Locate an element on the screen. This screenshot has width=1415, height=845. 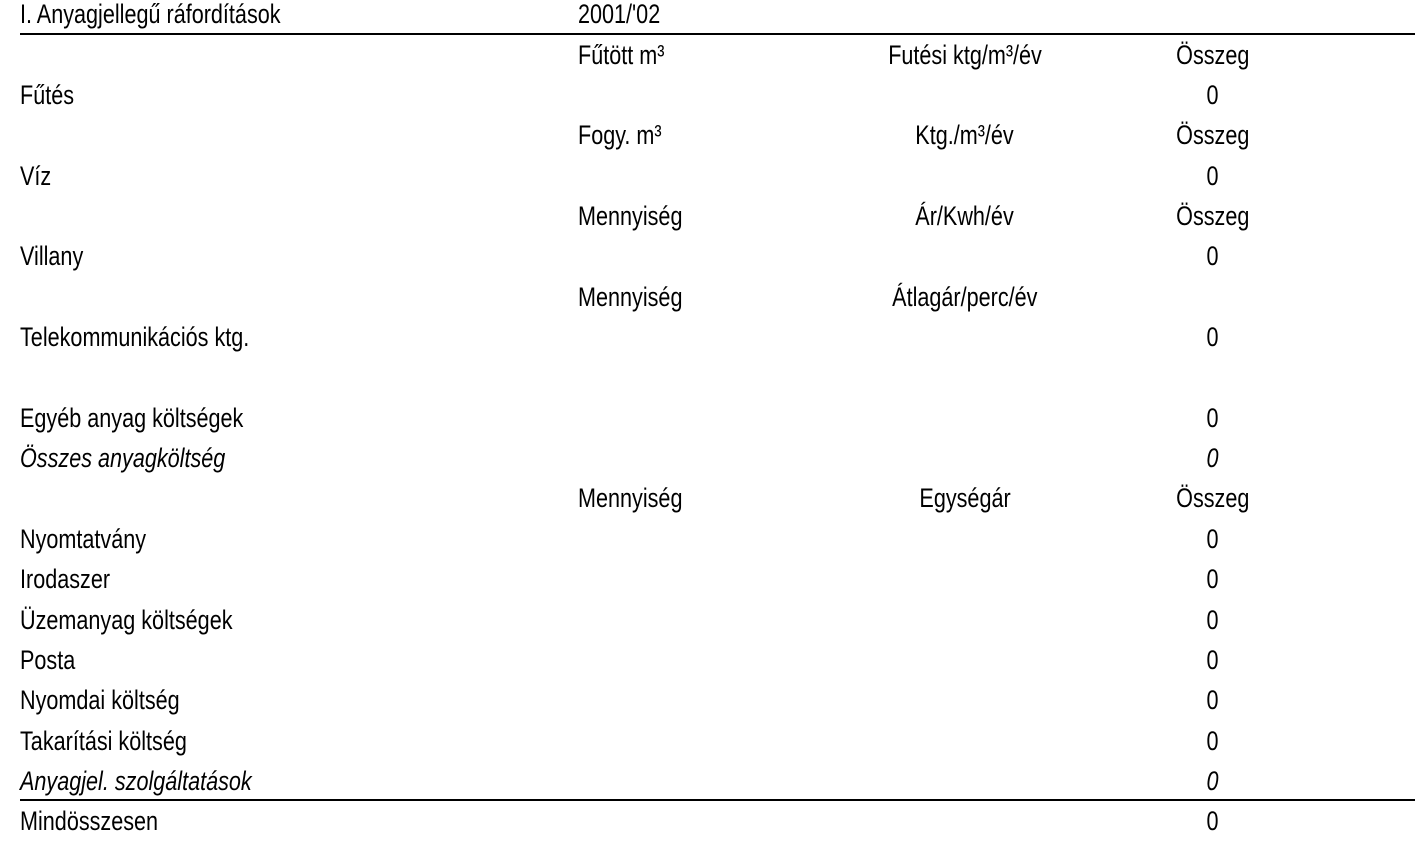
table-row: Víz 0 is located at coordinates (707, 180).